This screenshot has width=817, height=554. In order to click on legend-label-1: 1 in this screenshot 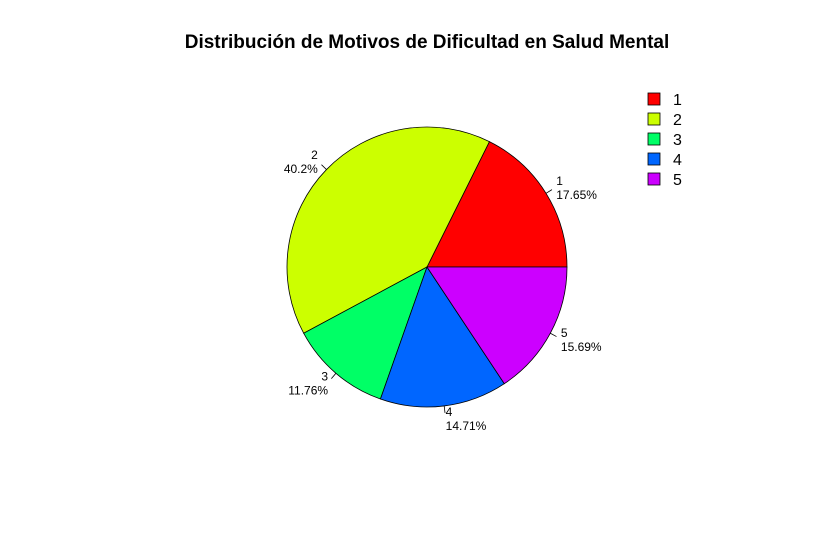, I will do `click(677, 100)`.